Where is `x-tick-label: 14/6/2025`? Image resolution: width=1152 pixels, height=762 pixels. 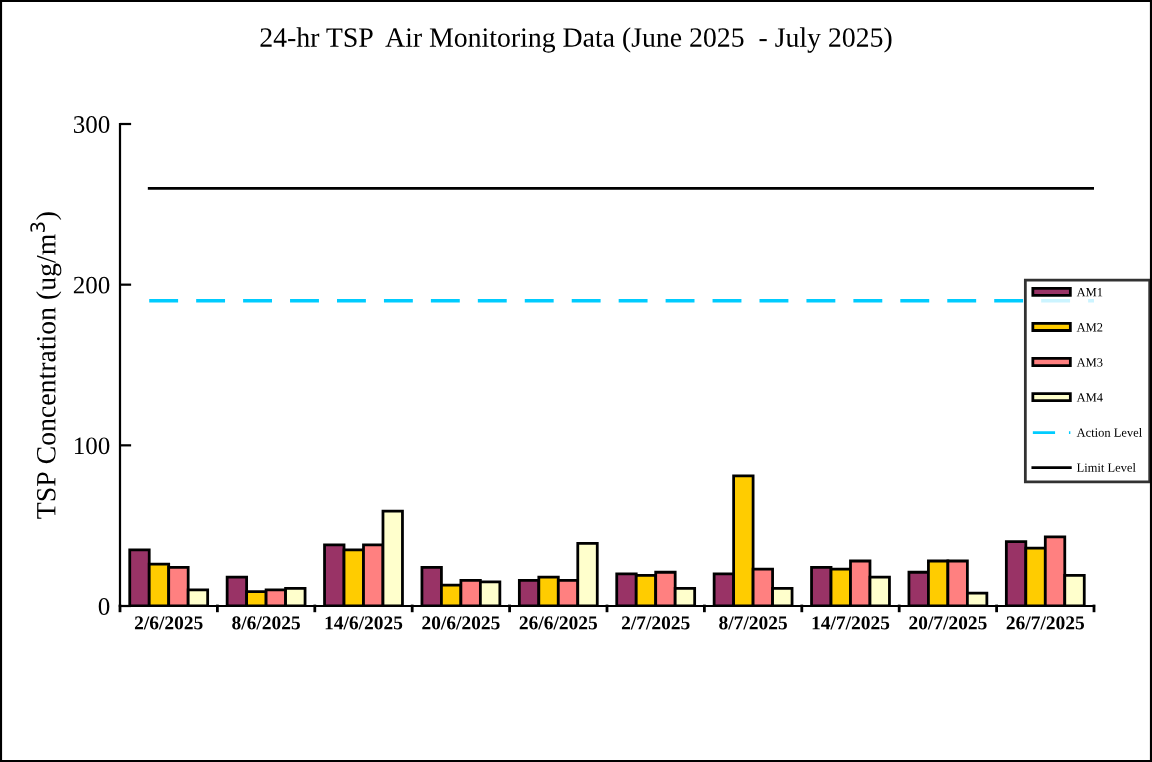 x-tick-label: 14/6/2025 is located at coordinates (364, 623).